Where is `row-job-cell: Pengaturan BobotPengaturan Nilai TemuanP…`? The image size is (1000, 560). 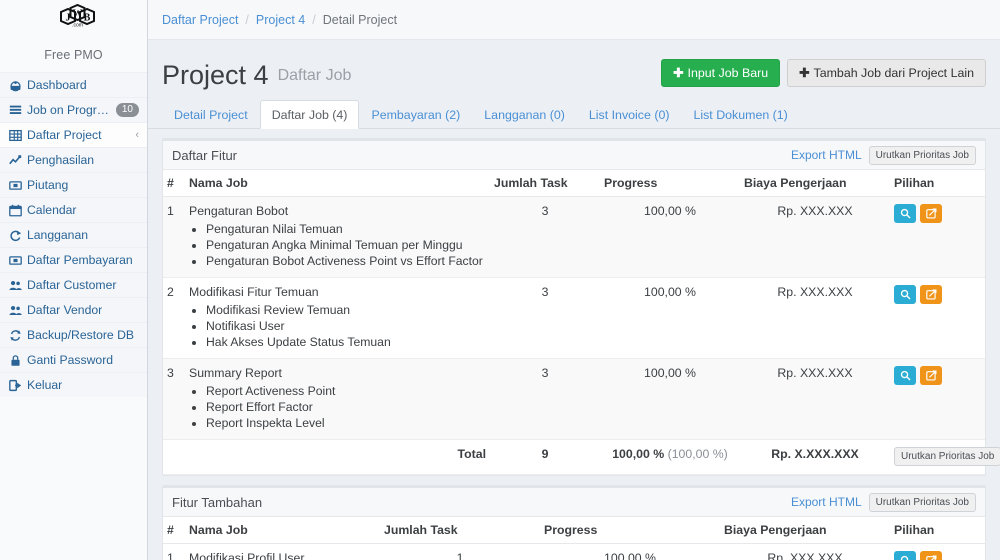 row-job-cell: Pengaturan BobotPengaturan Nilai TemuanP… is located at coordinates (337, 237).